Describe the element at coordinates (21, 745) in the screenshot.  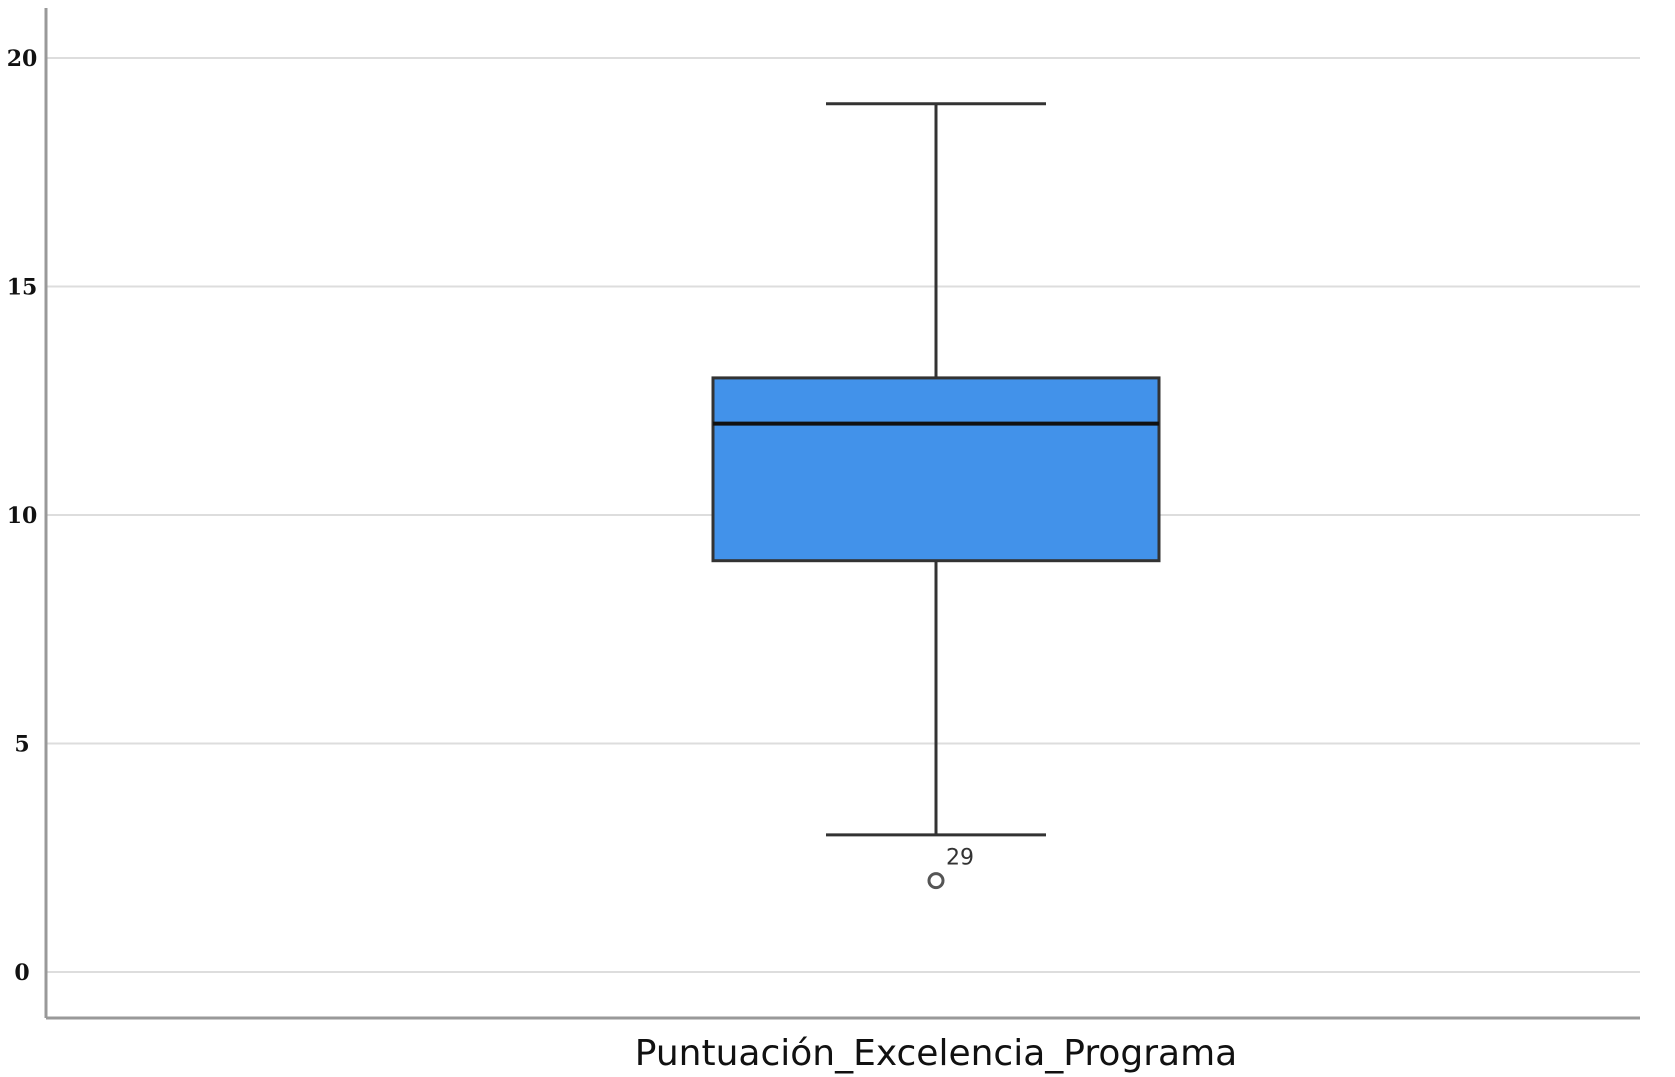
I see `y-tick-label: 5` at that location.